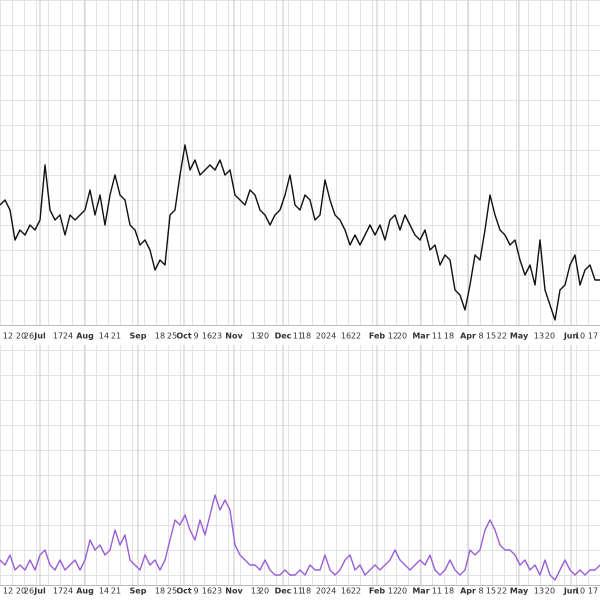 The width and height of the screenshot is (600, 600). What do you see at coordinates (300, 537) in the screenshot?
I see `series-line` at bounding box center [300, 537].